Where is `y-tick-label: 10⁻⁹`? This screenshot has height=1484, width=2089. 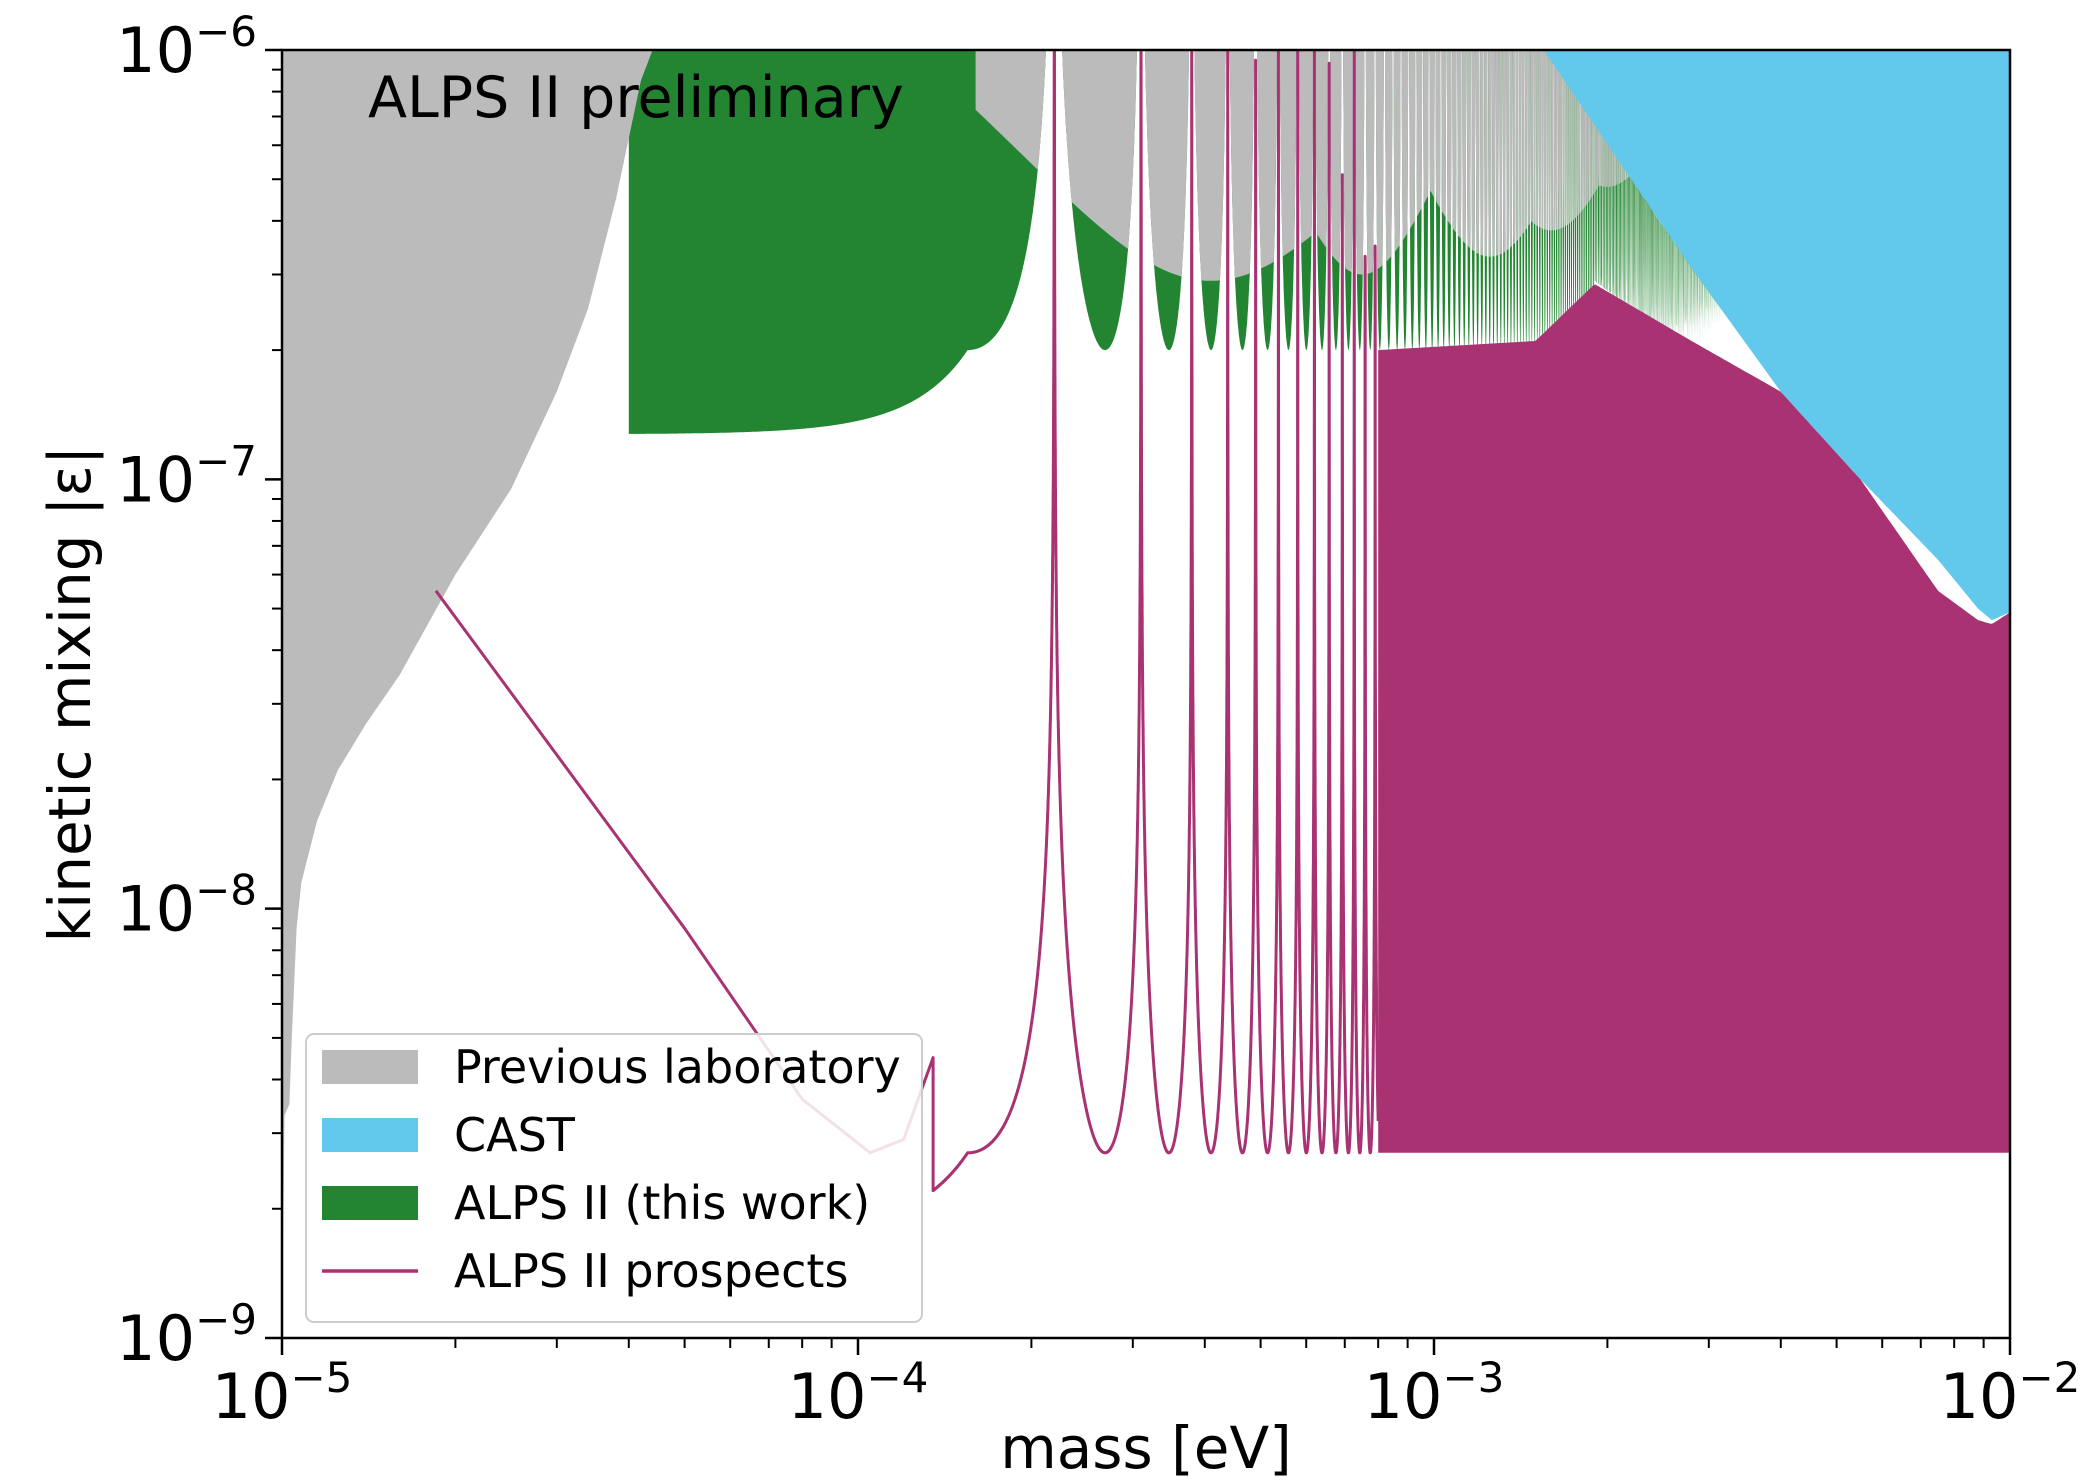
y-tick-label: 10⁻⁹ is located at coordinates (186, 1335).